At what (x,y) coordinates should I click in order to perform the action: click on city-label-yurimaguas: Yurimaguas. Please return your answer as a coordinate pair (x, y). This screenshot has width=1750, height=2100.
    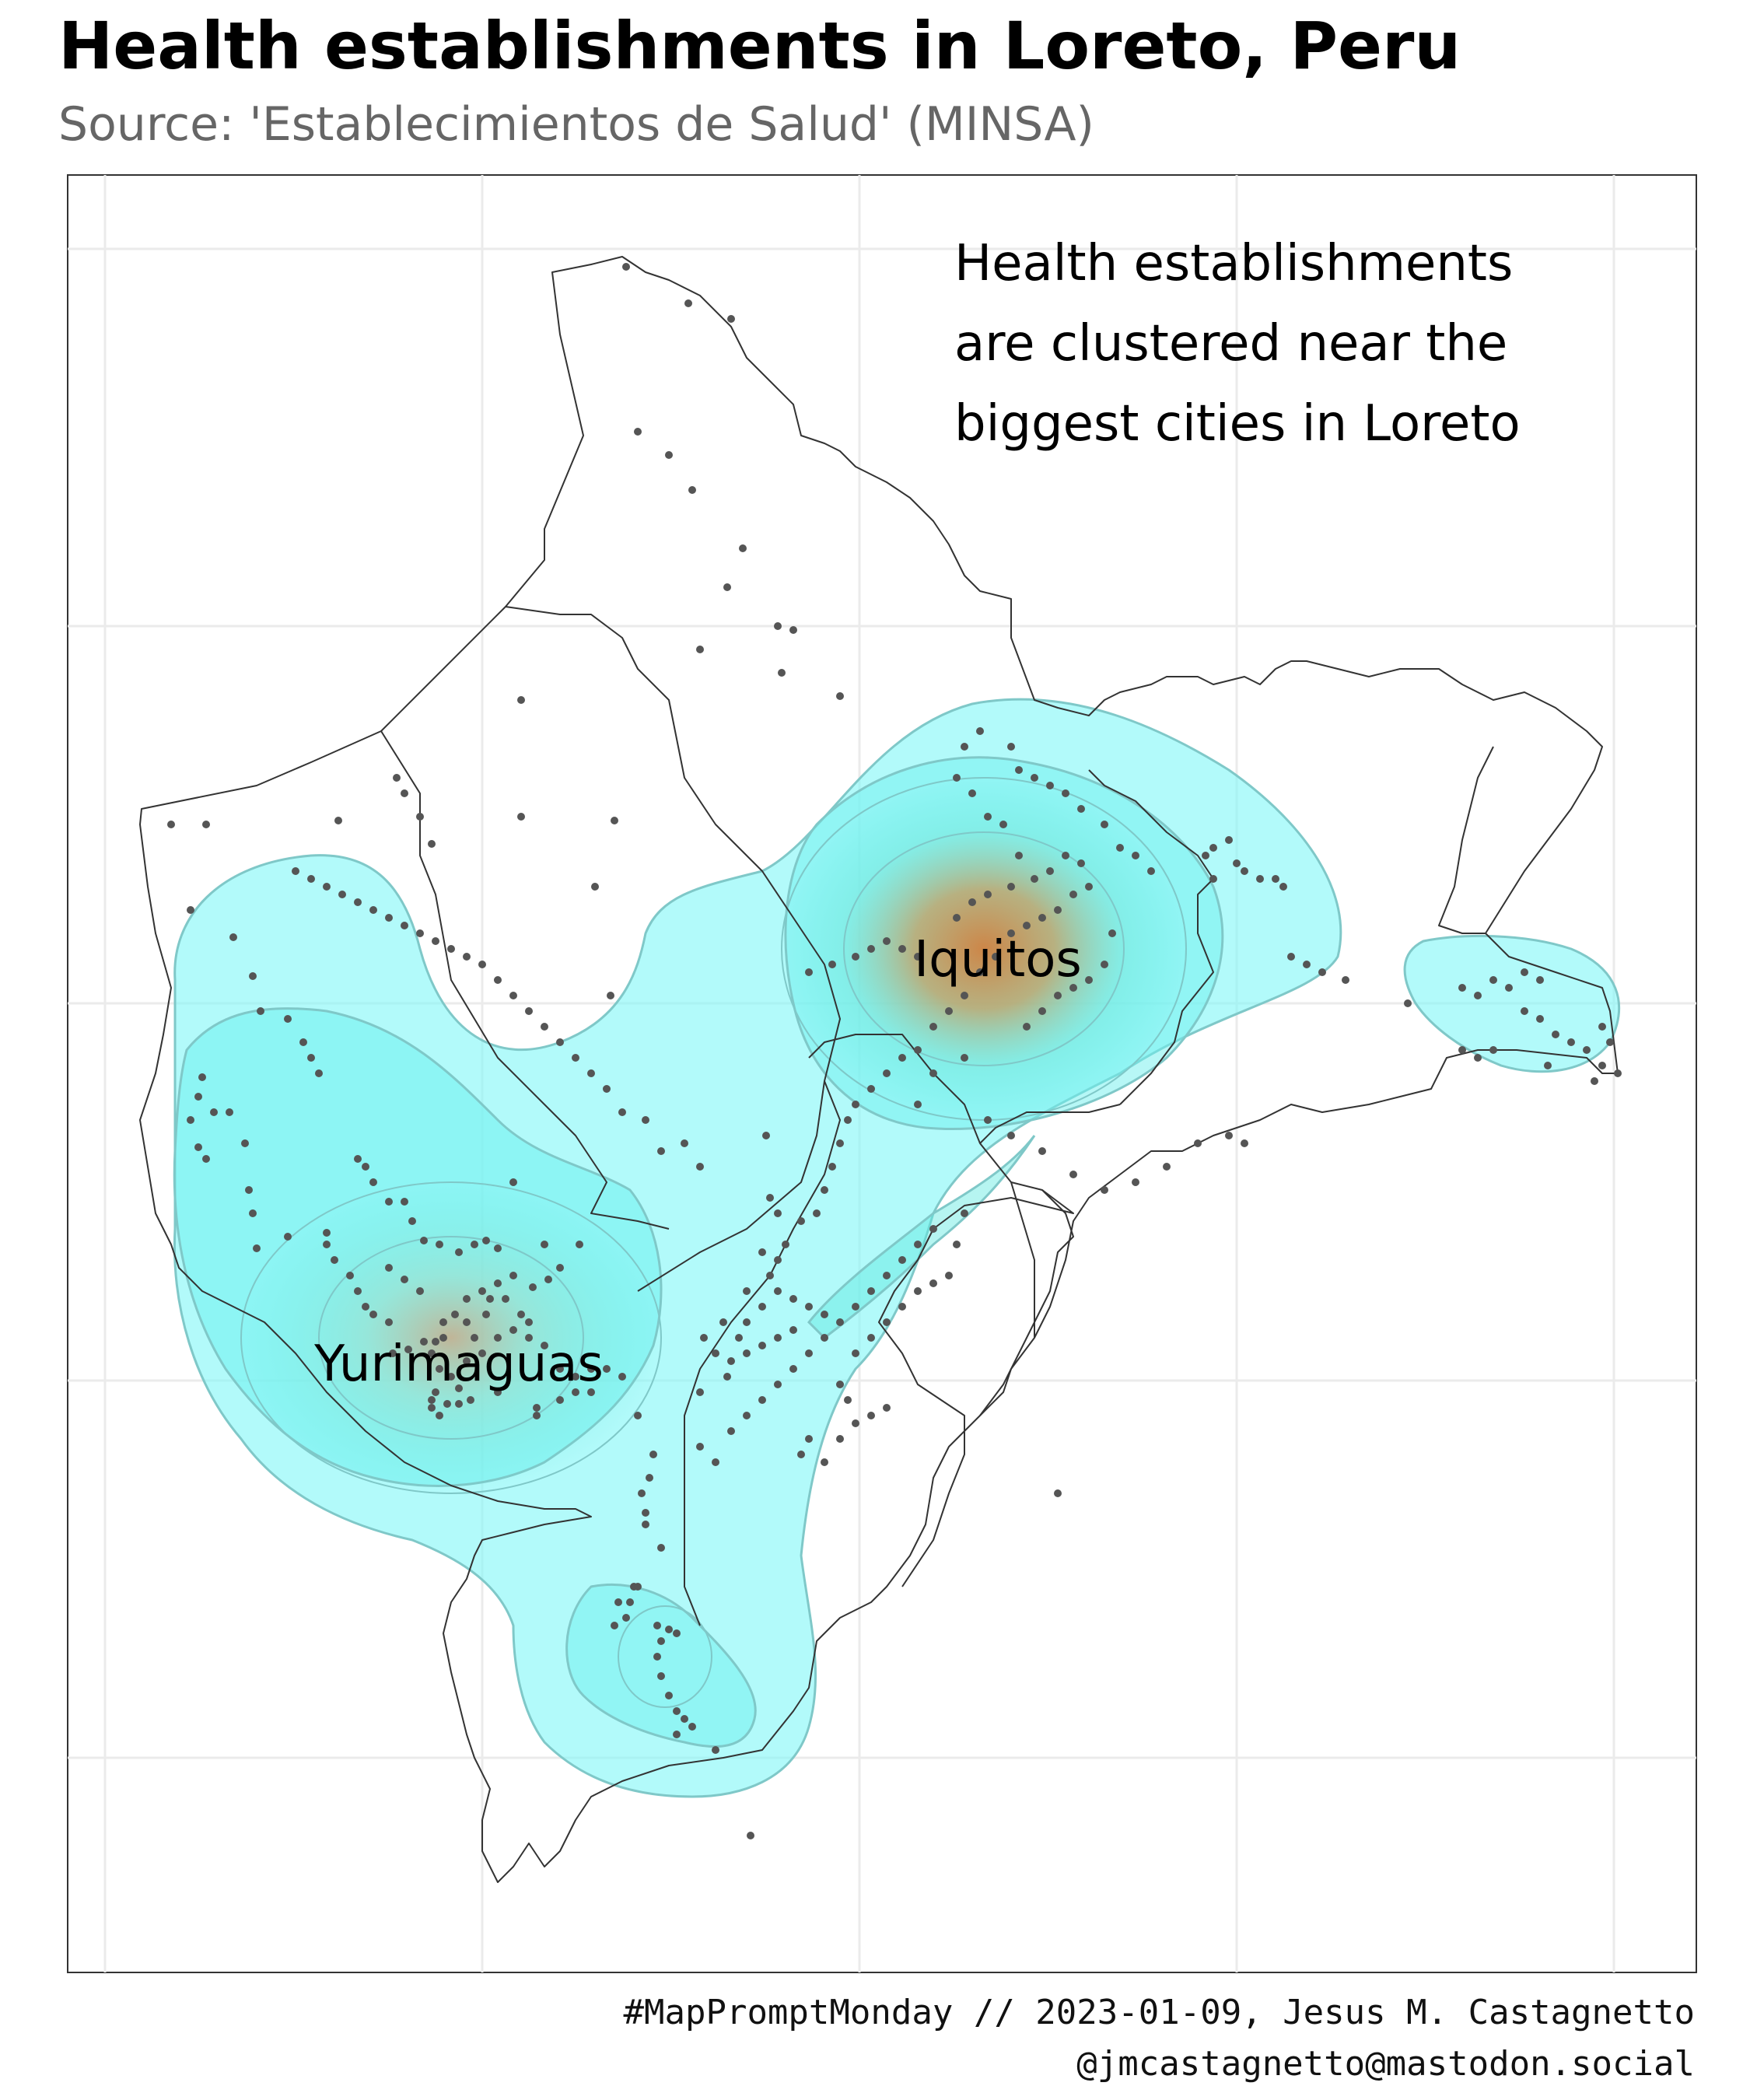
    Looking at the image, I should click on (458, 1364).